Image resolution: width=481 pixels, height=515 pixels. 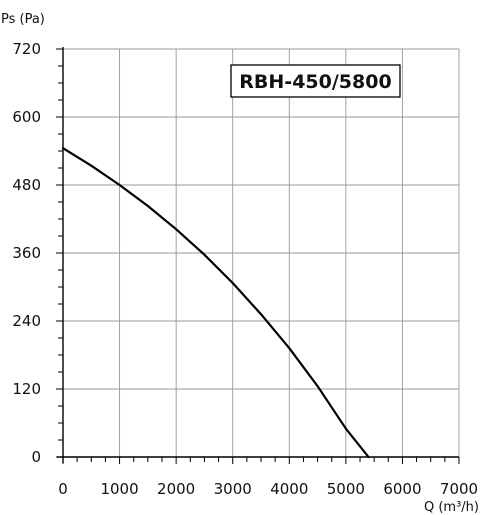 I want to click on x-tick-label: 0, so click(x=63, y=489).